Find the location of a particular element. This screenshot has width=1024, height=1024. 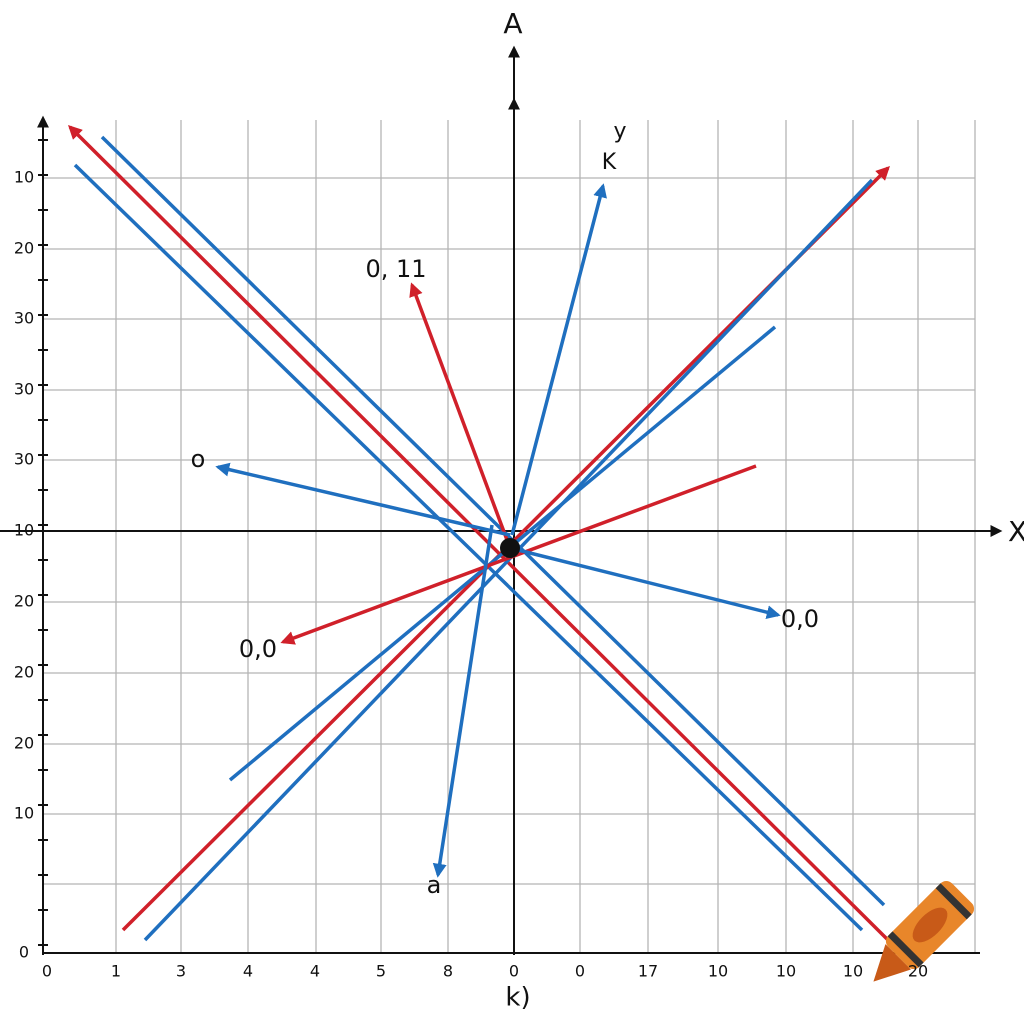

axis-label: k) is located at coordinates (517, 998).